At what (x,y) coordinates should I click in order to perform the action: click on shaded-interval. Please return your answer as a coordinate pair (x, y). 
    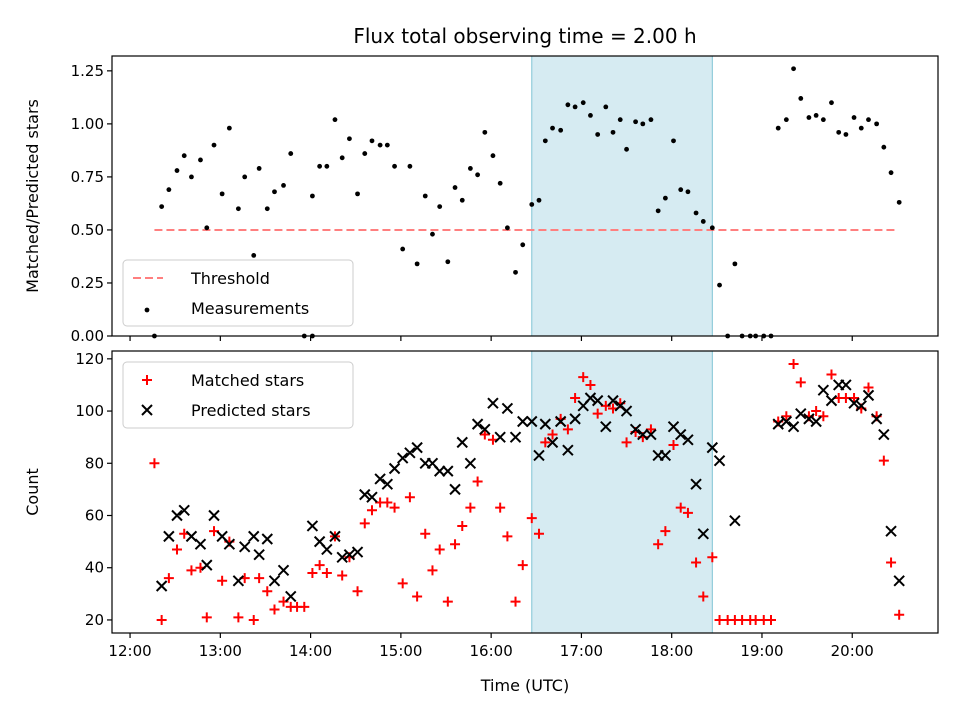
    Looking at the image, I should click on (622, 492).